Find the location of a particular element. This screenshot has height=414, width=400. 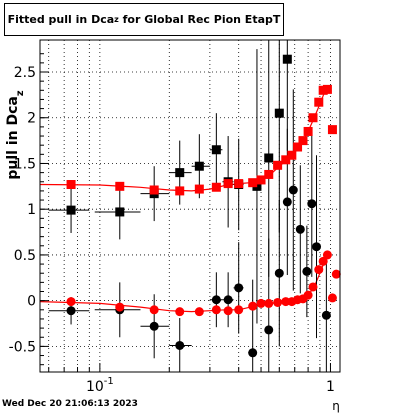

y-tick-label: 1.5 is located at coordinates (25, 164).